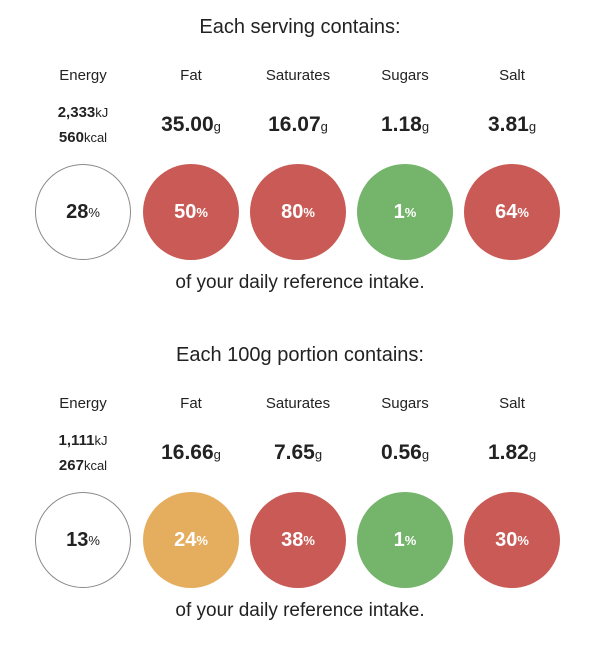 The image size is (600, 645). Describe the element at coordinates (83, 137) in the screenshot. I see `energy-kcal: 560kcal` at that location.